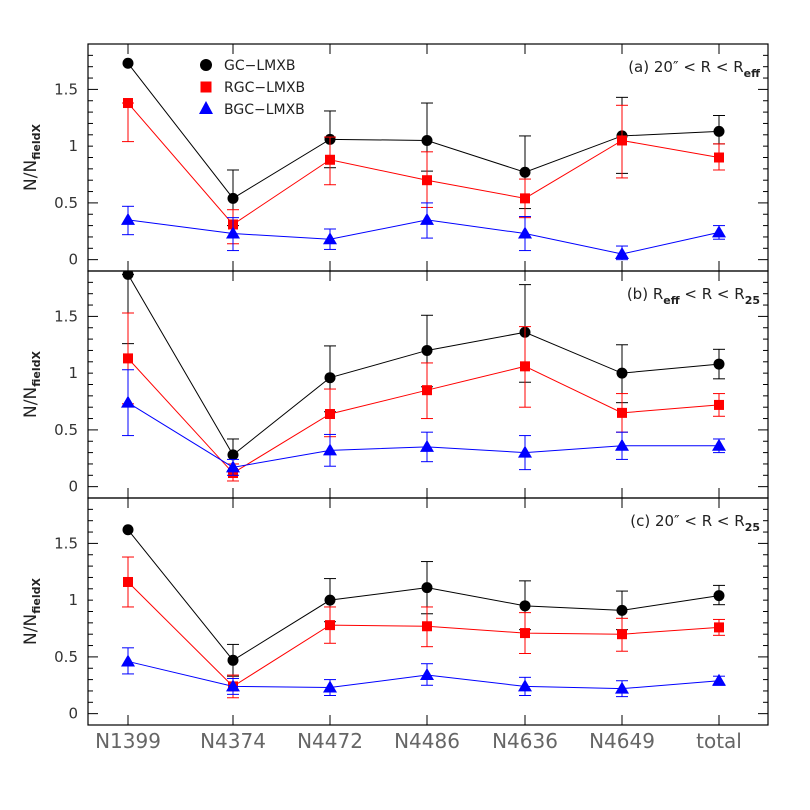 The image size is (810, 810). Describe the element at coordinates (128, 741) in the screenshot. I see `x-category-label: N1399` at that location.